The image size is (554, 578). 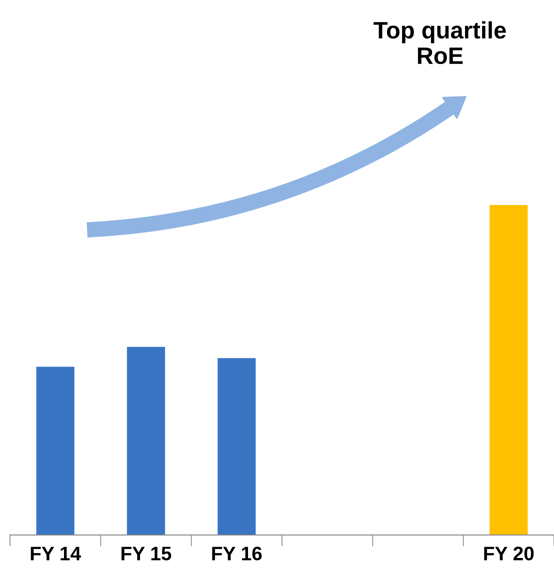 What do you see at coordinates (147, 553) in the screenshot?
I see `x-tick-label: FY 15` at bounding box center [147, 553].